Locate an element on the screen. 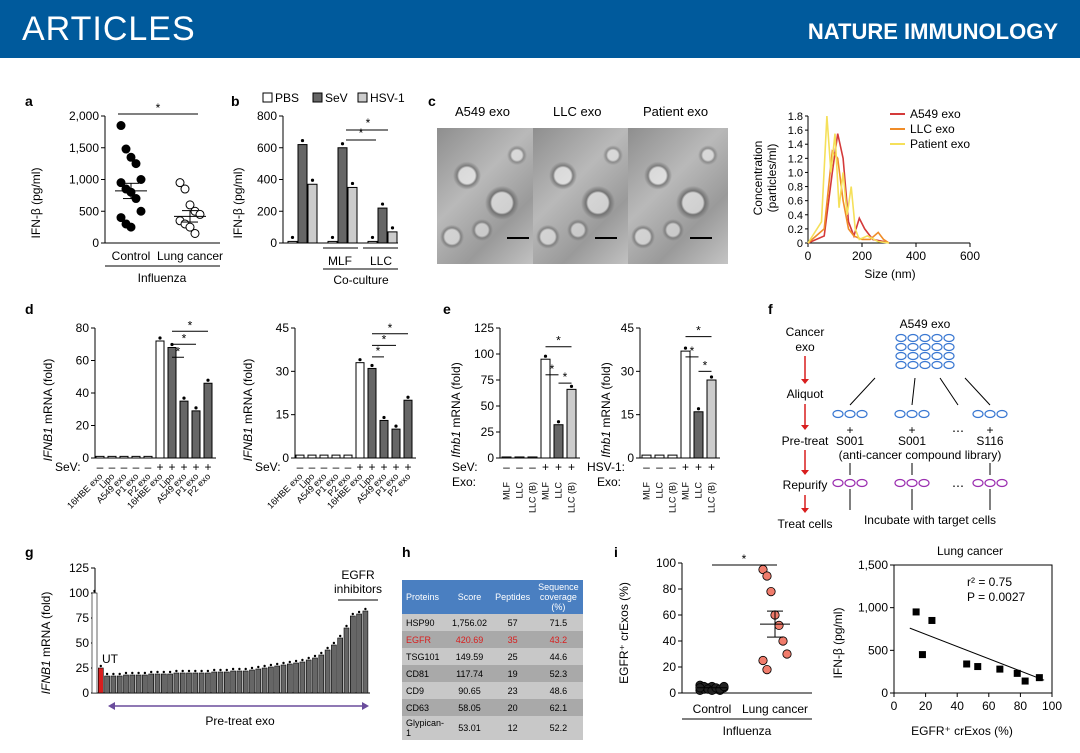  table-row: EGFR 420.69 35 43.2 is located at coordinates (492, 639).